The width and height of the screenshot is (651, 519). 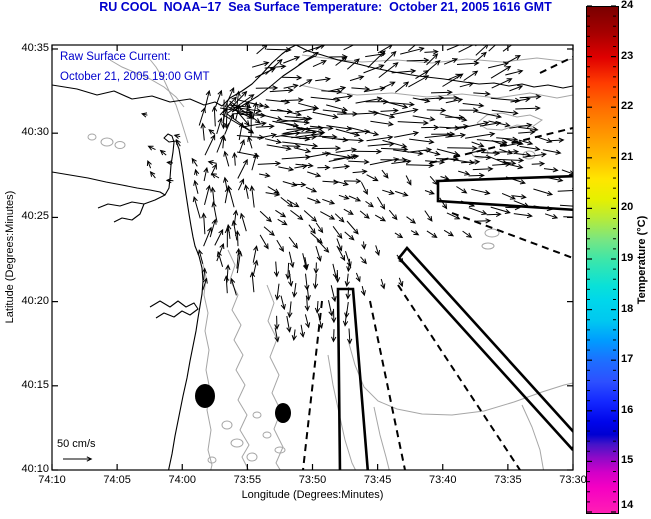 What do you see at coordinates (76, 444) in the screenshot?
I see `scale-arrow-label: 50 cm/s` at bounding box center [76, 444].